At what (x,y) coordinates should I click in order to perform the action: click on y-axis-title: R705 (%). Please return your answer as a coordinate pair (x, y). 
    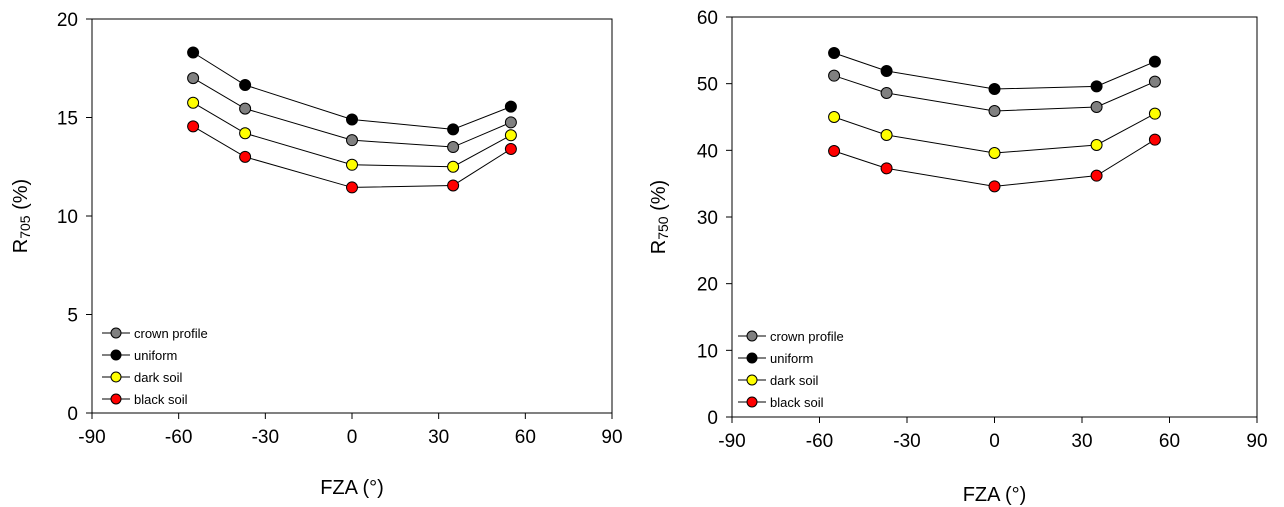
    Looking at the image, I should click on (21, 216).